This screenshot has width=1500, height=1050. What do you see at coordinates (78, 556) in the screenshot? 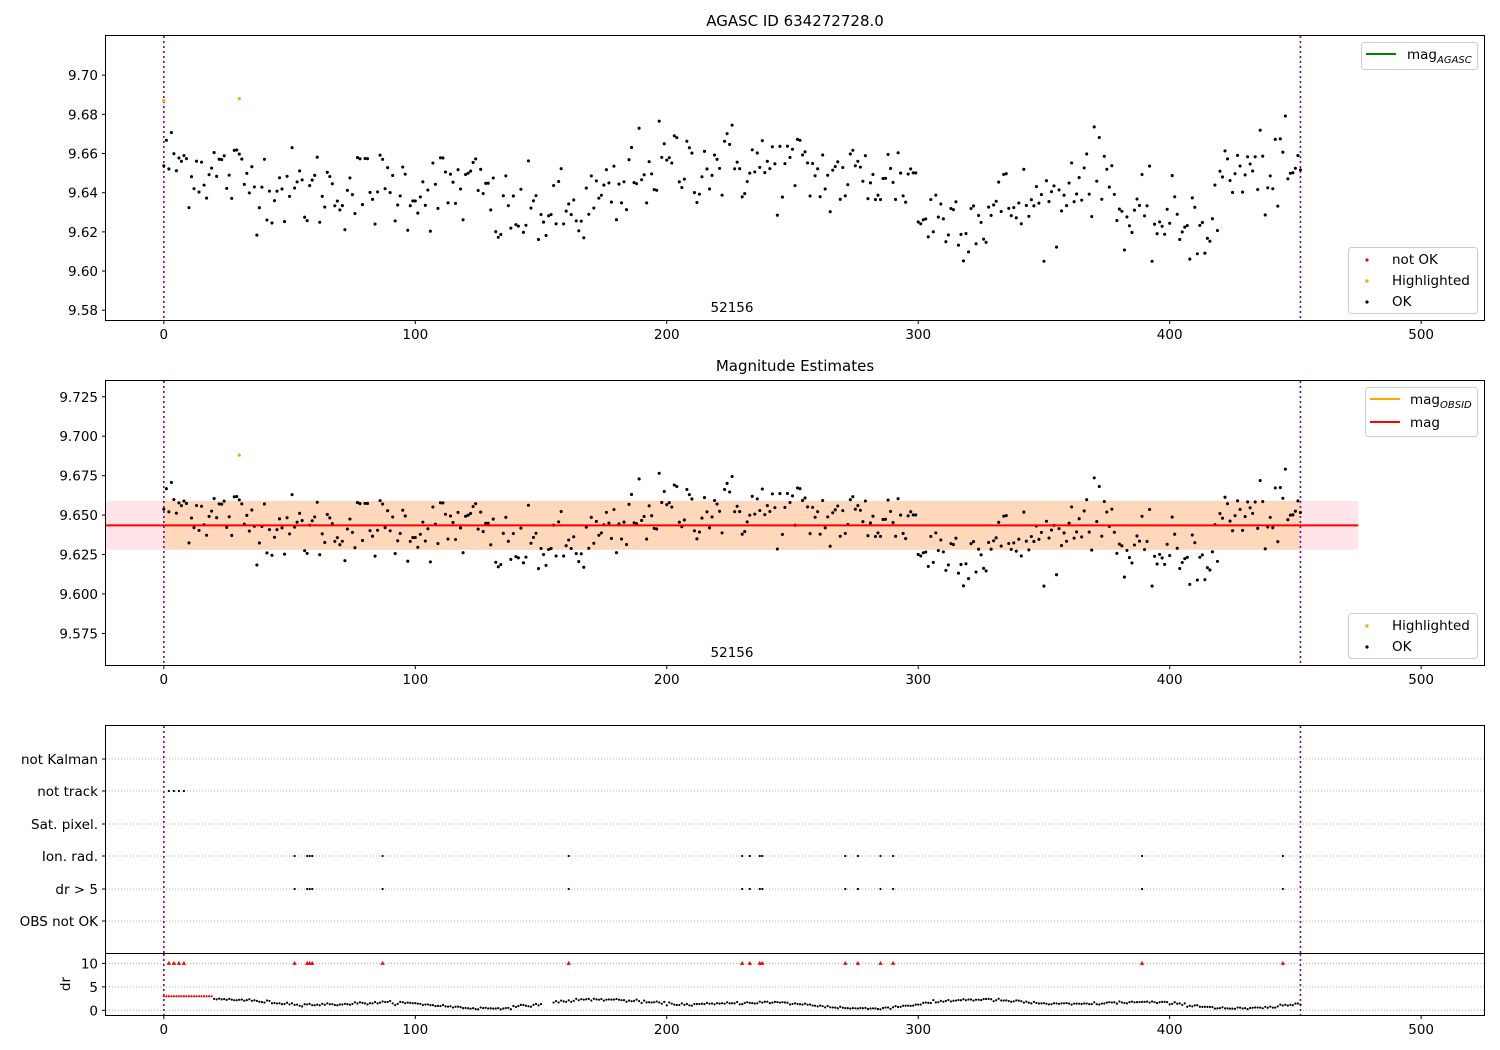
I see `y-tick-label: 9.625` at bounding box center [78, 556].